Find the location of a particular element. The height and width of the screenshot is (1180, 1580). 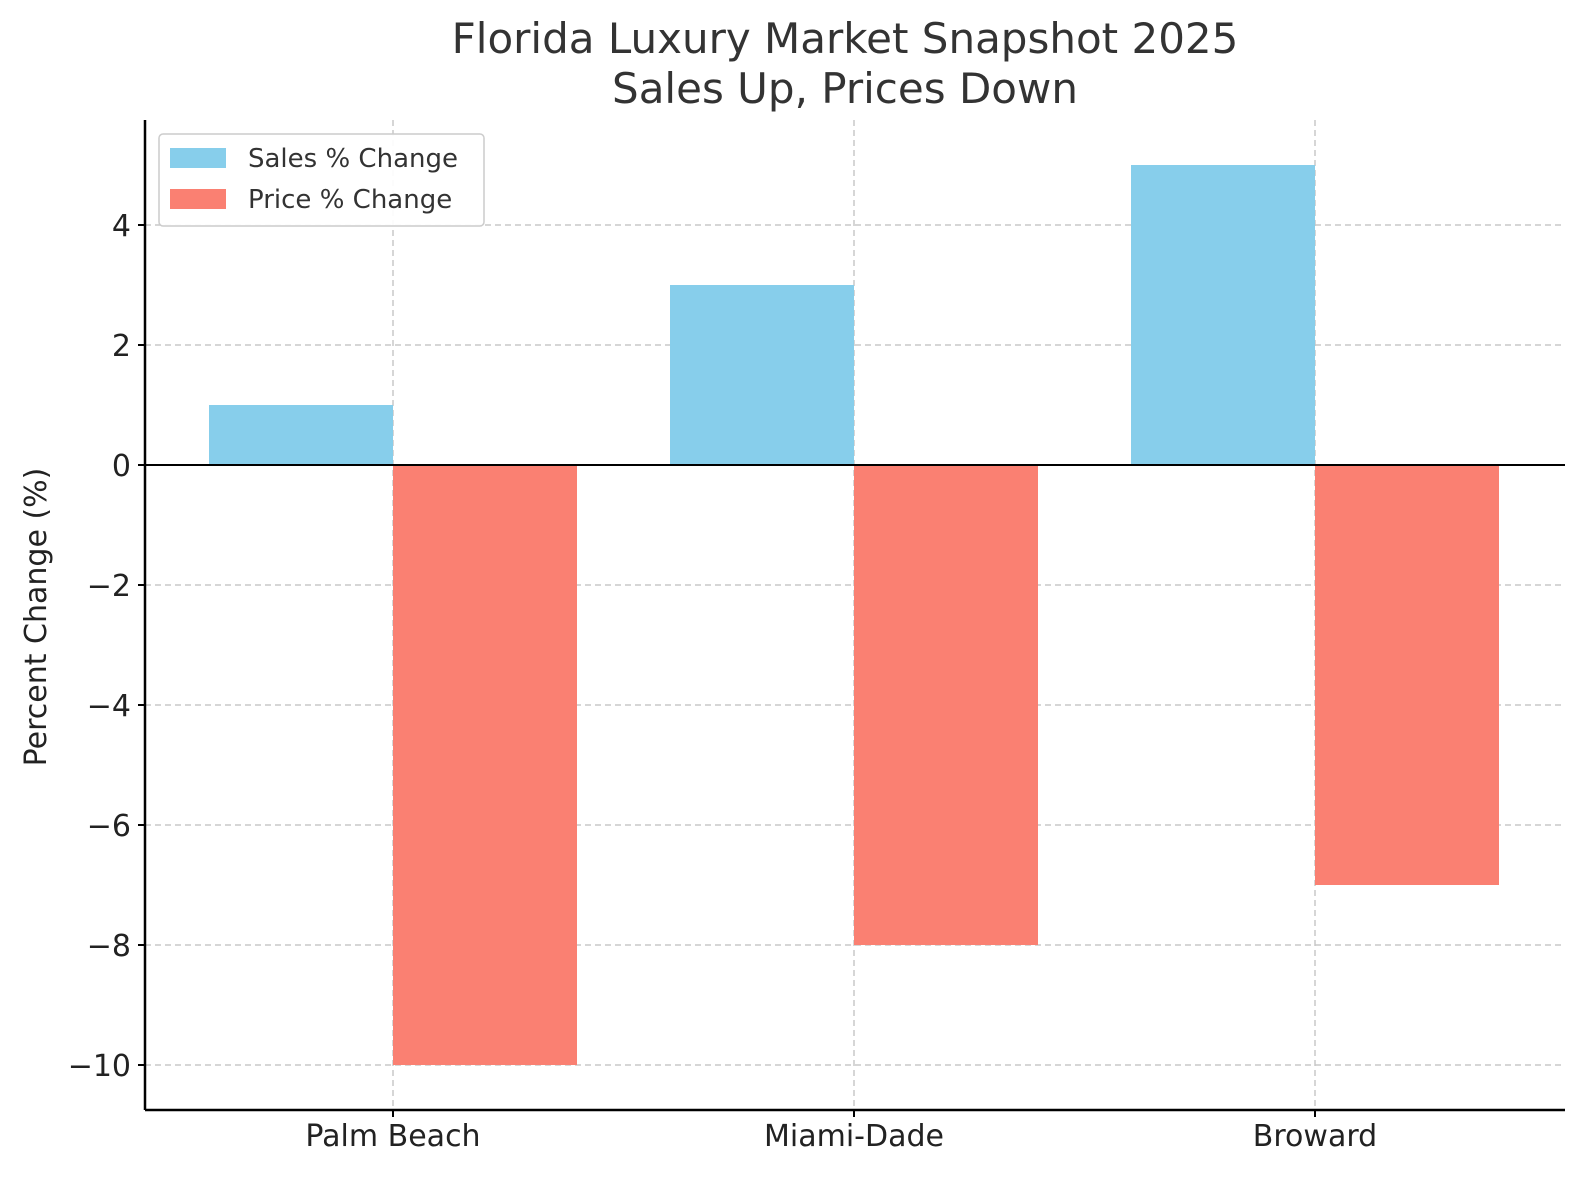

chart-title-line-2: Sales Up, Prices Down is located at coordinates (845, 88).